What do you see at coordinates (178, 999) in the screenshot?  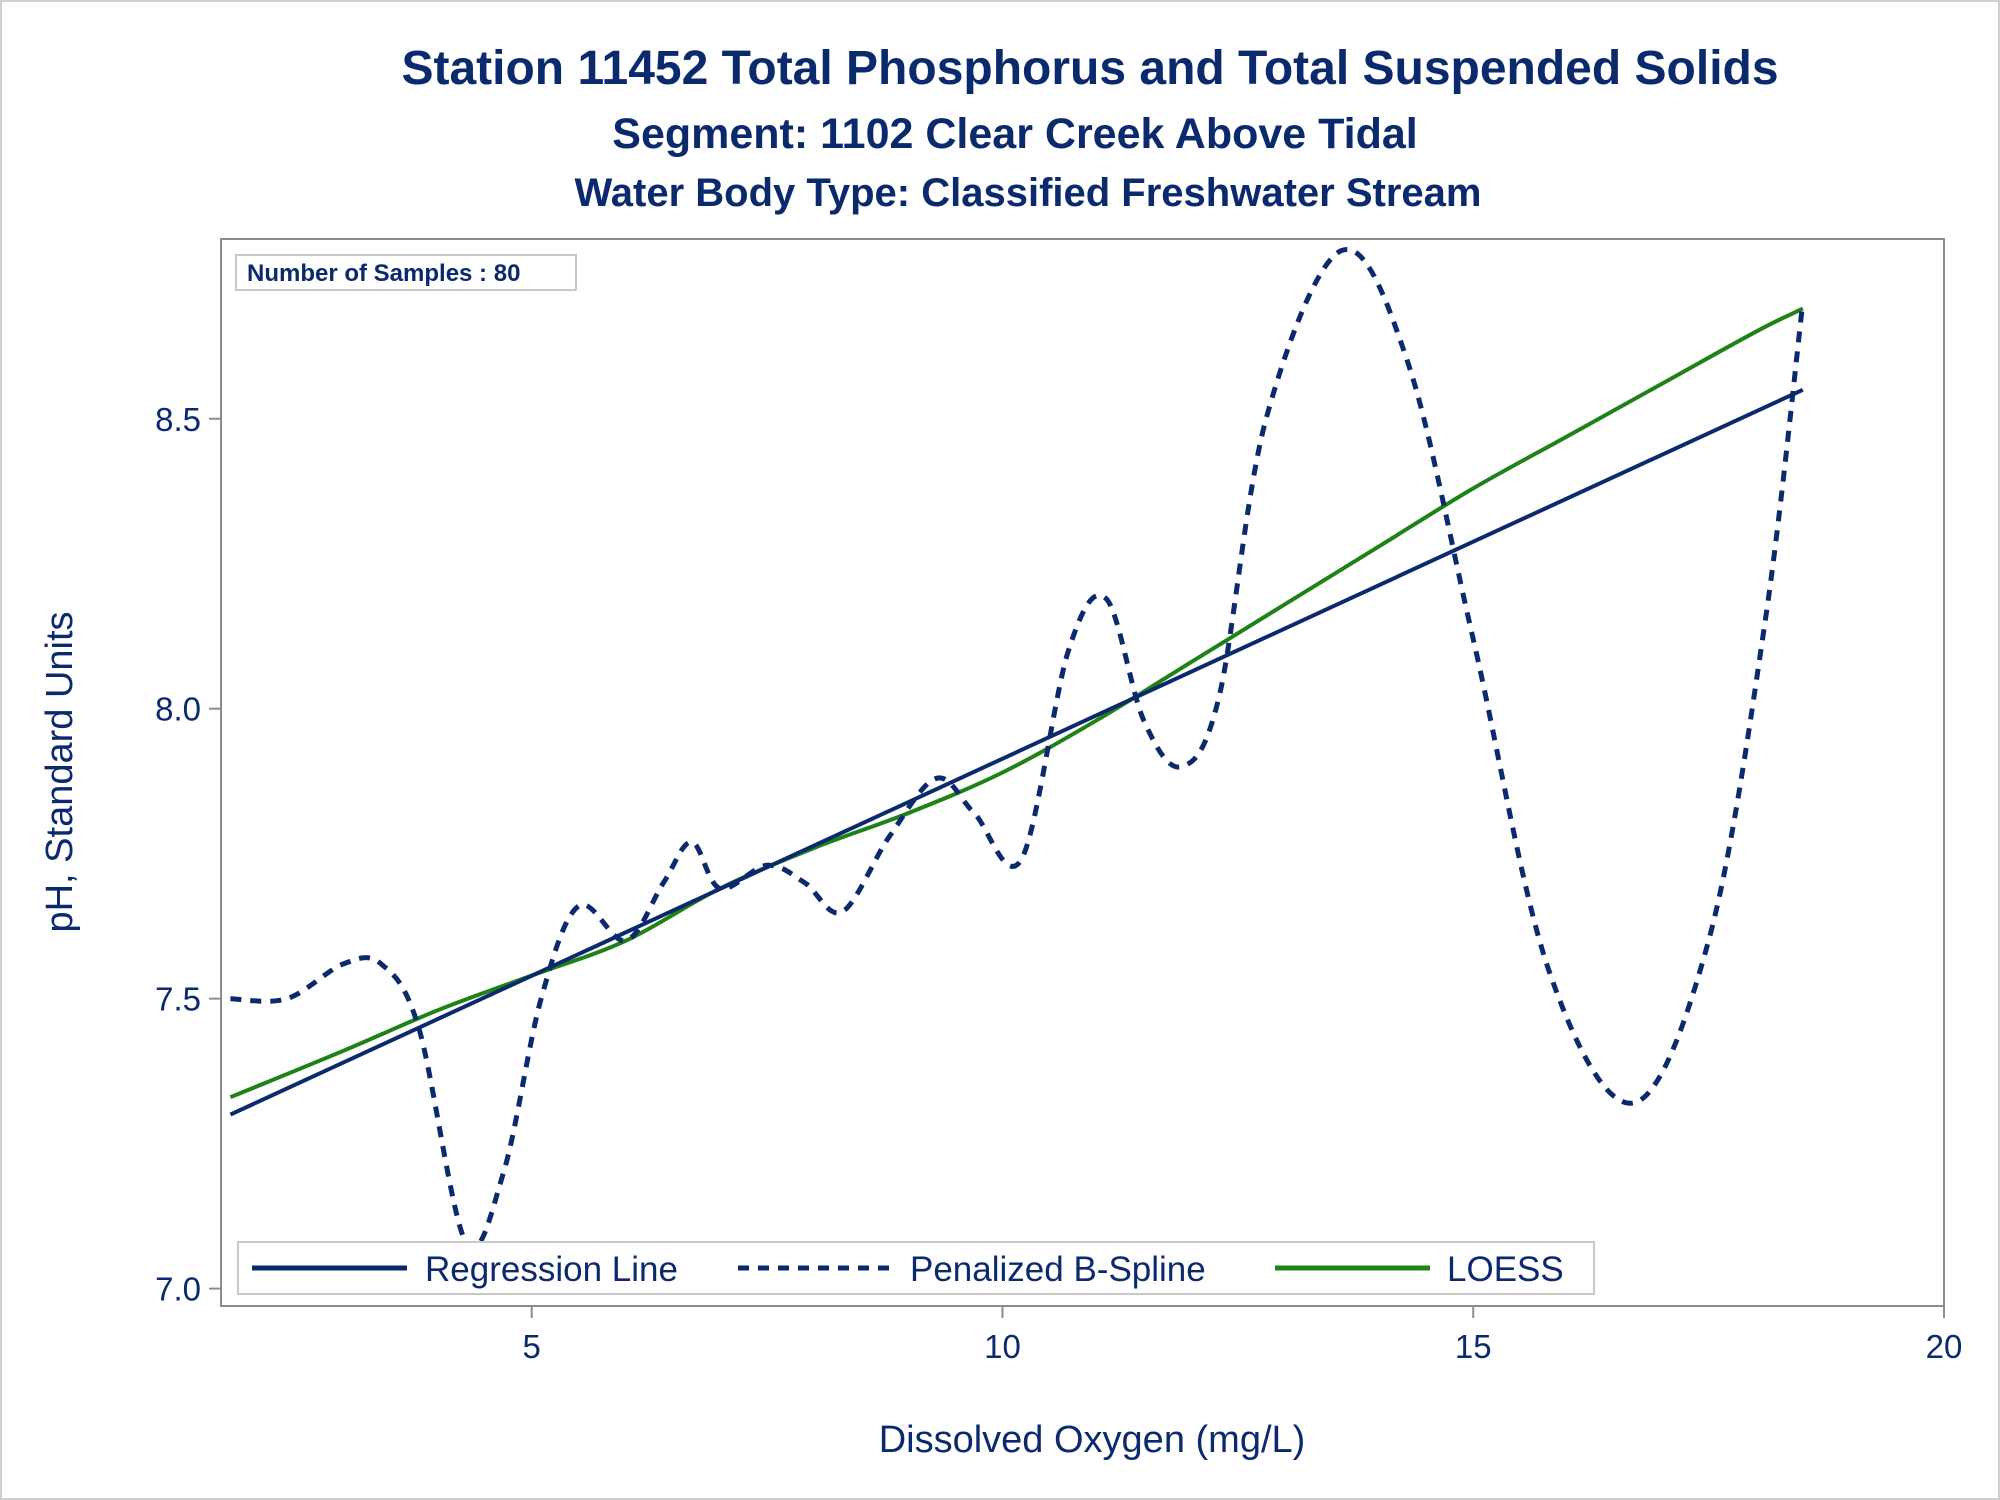 I see `y-tick-label: 7.5` at bounding box center [178, 999].